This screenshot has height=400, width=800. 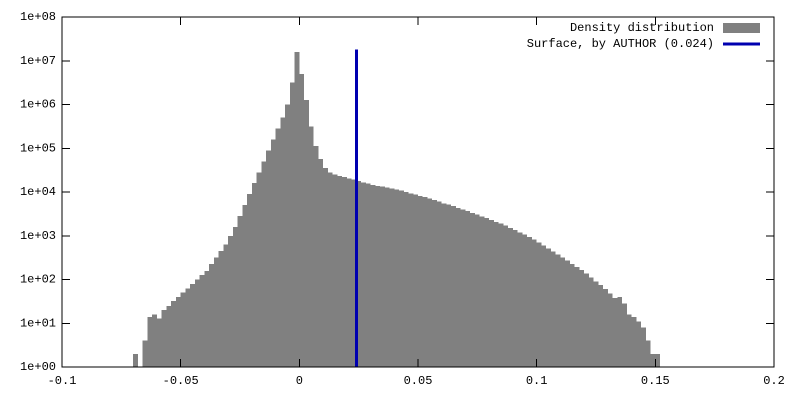 What do you see at coordinates (537, 381) in the screenshot?
I see `x-tick-label: 0.1` at bounding box center [537, 381].